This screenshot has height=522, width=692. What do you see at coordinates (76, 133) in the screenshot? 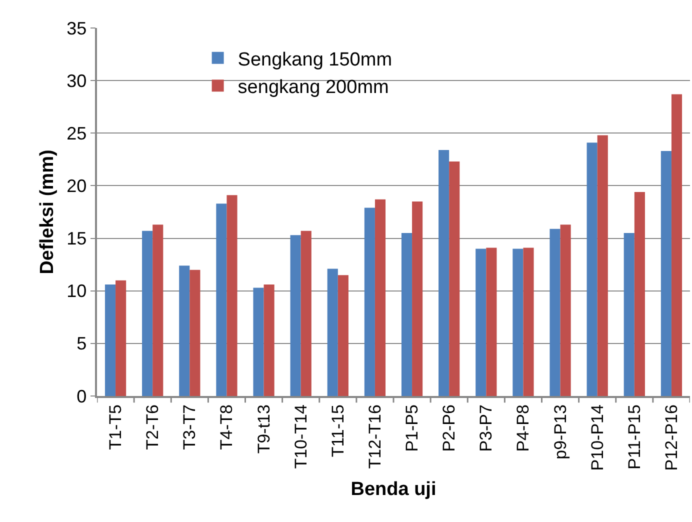
I see `y-tick-label: 25` at bounding box center [76, 133].